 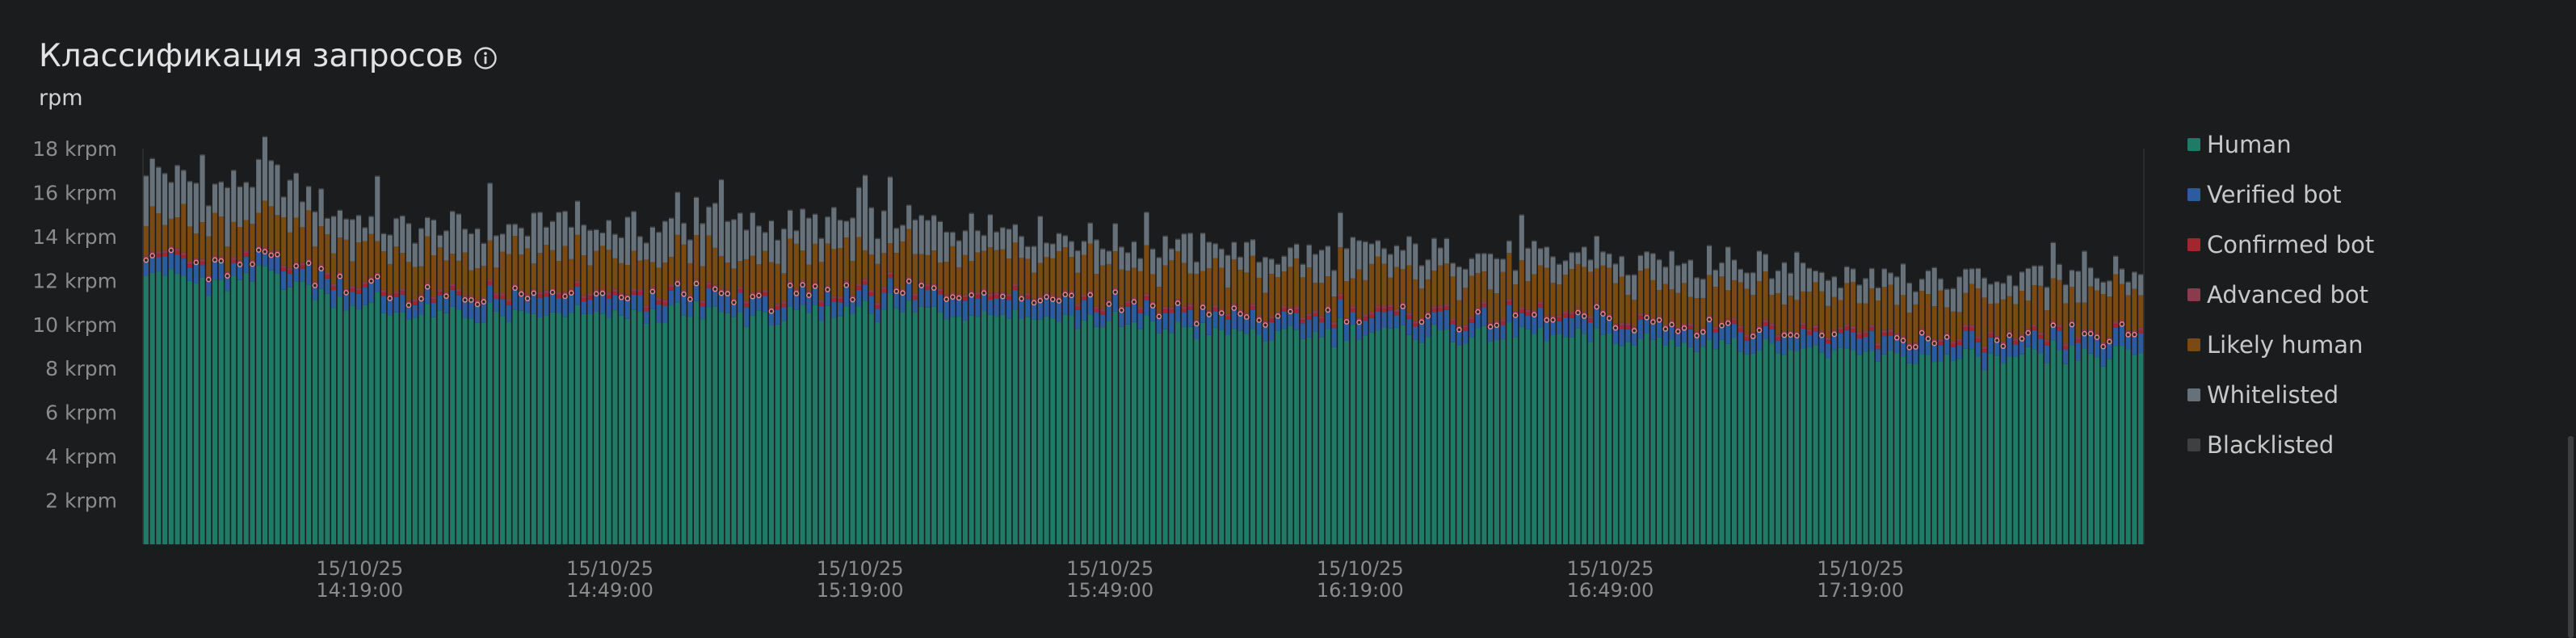 What do you see at coordinates (2280, 295) in the screenshot?
I see `legend-item-advanced-bot: Advanced bot` at bounding box center [2280, 295].